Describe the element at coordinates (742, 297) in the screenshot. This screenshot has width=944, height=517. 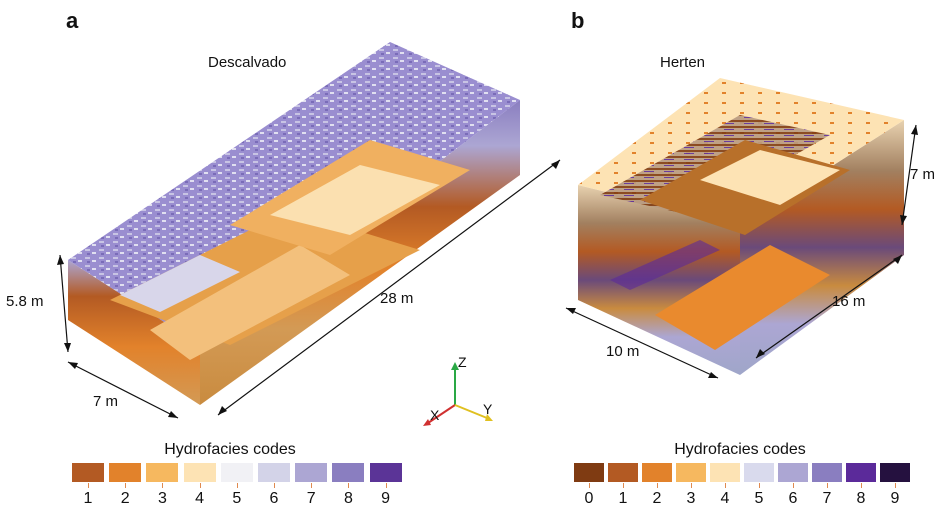
I see `herten-lower-step` at that location.